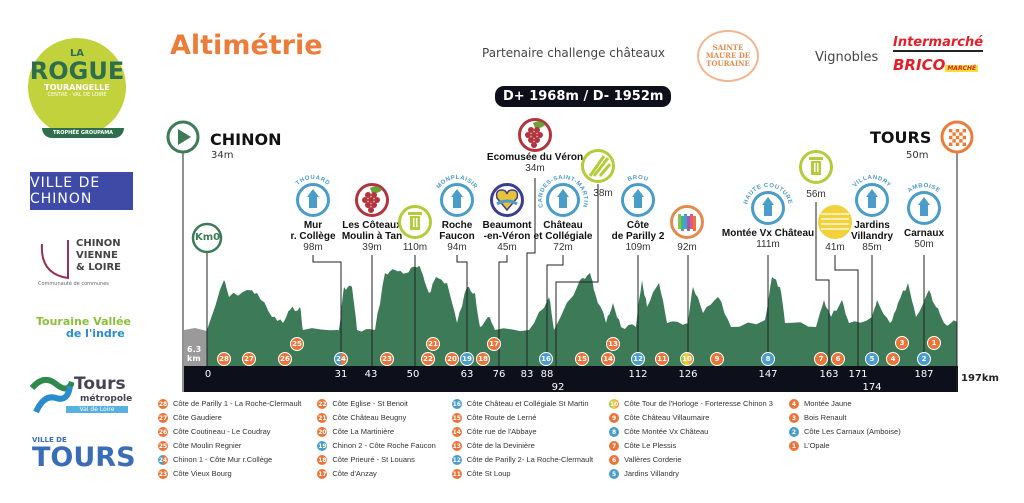  I want to click on checkered-flag-icon, so click(957, 137).